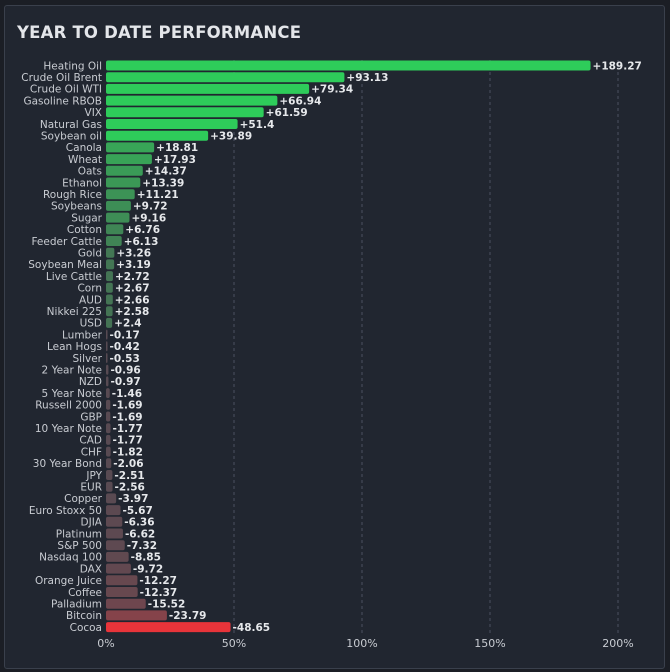  I want to click on value-label: +2.72, so click(132, 277).